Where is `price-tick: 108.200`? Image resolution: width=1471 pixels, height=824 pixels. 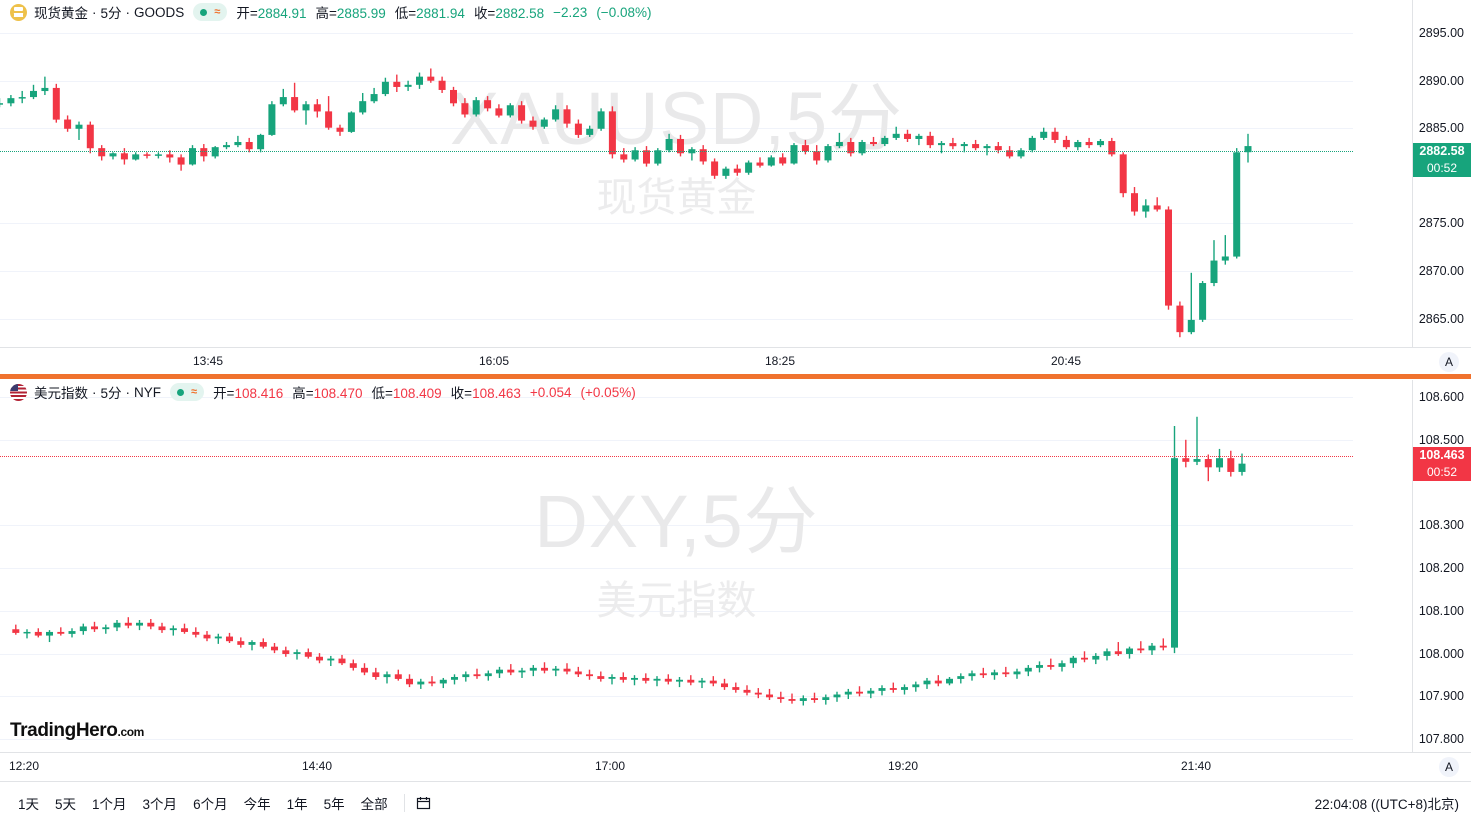 price-tick: 108.200 is located at coordinates (1441, 568).